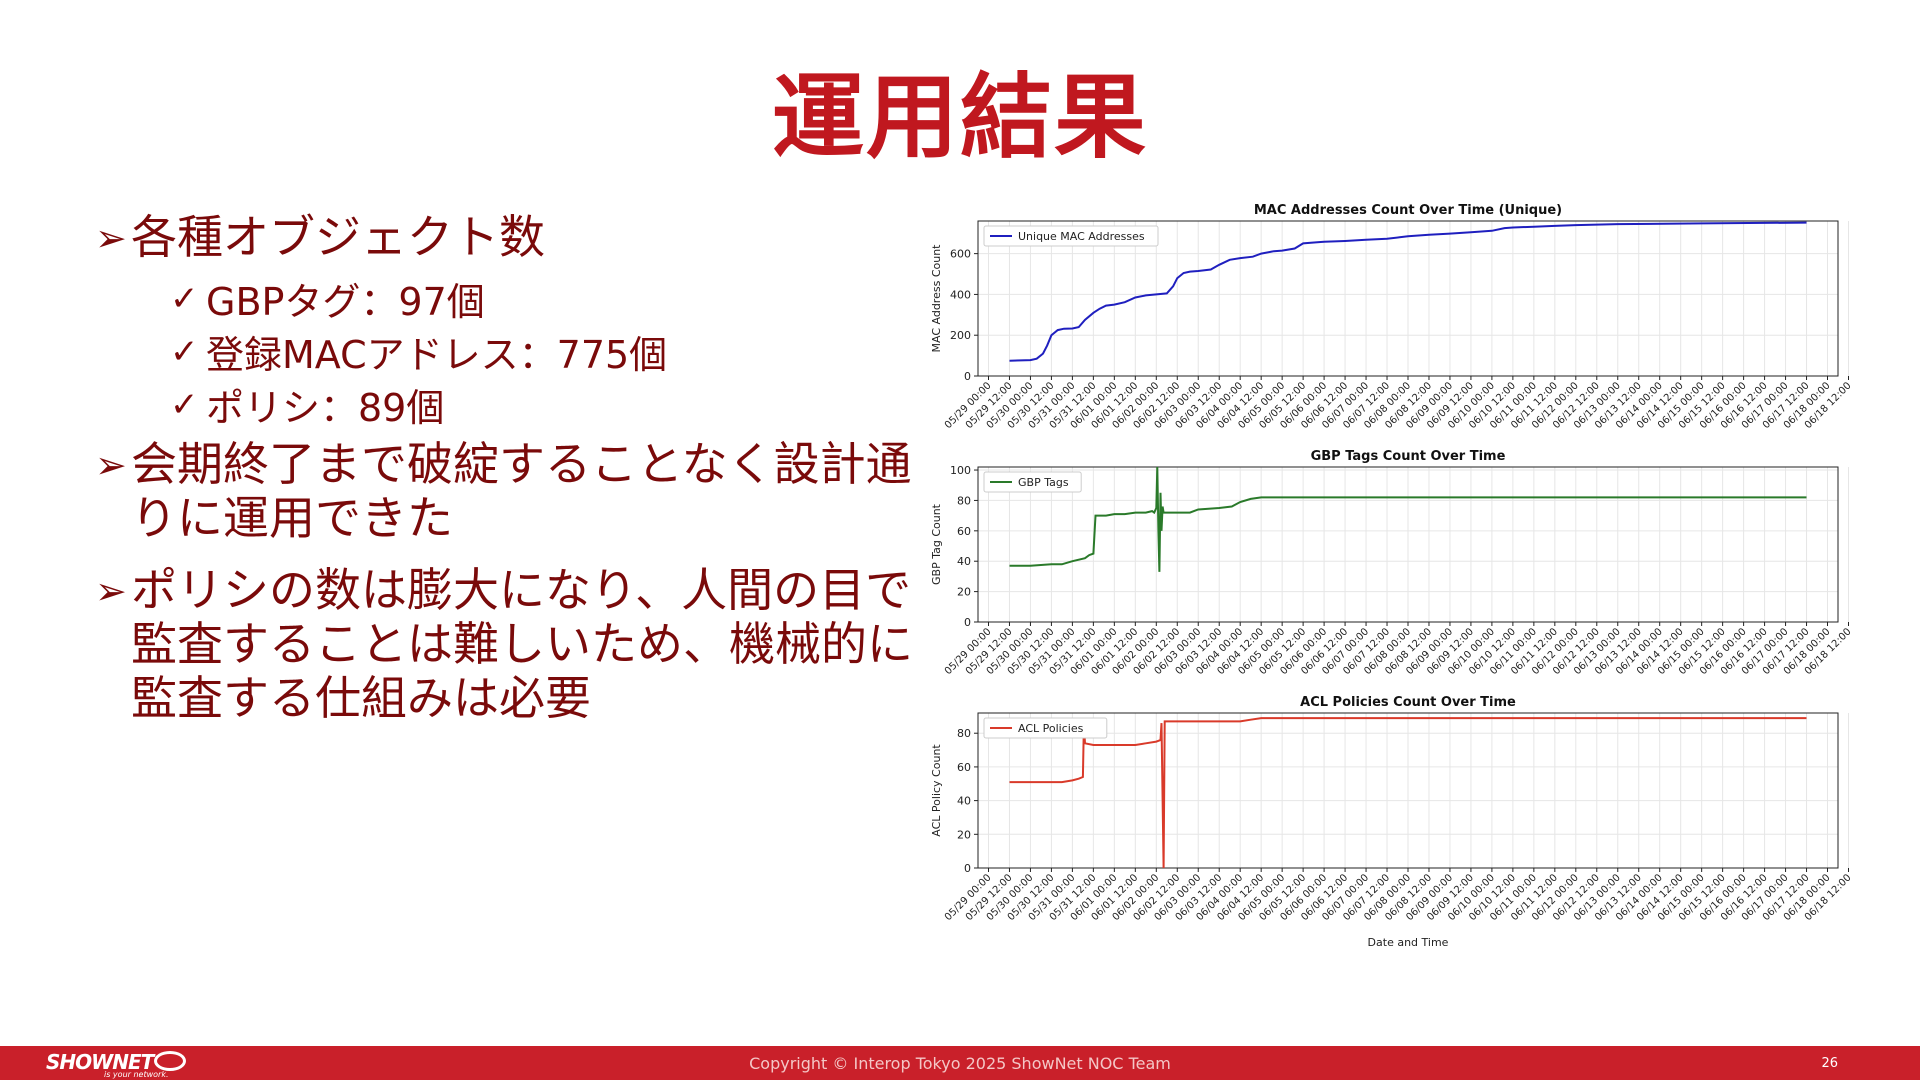  I want to click on sub-item: ✓ ポリシ：89個, so click(542, 404).